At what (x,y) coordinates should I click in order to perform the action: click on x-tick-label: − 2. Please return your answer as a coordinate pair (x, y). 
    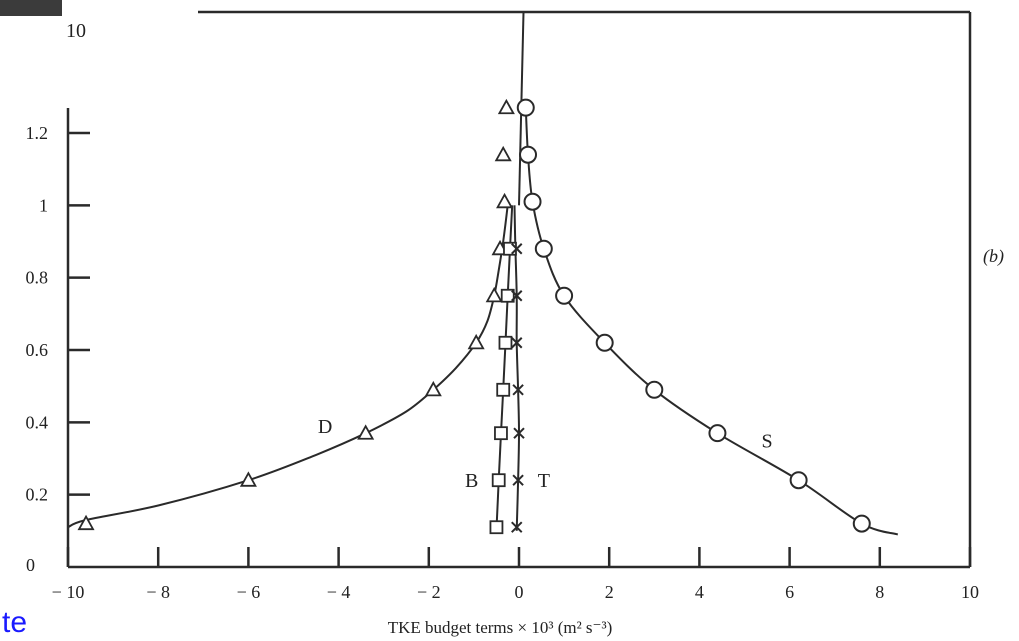
    Looking at the image, I should click on (429, 592).